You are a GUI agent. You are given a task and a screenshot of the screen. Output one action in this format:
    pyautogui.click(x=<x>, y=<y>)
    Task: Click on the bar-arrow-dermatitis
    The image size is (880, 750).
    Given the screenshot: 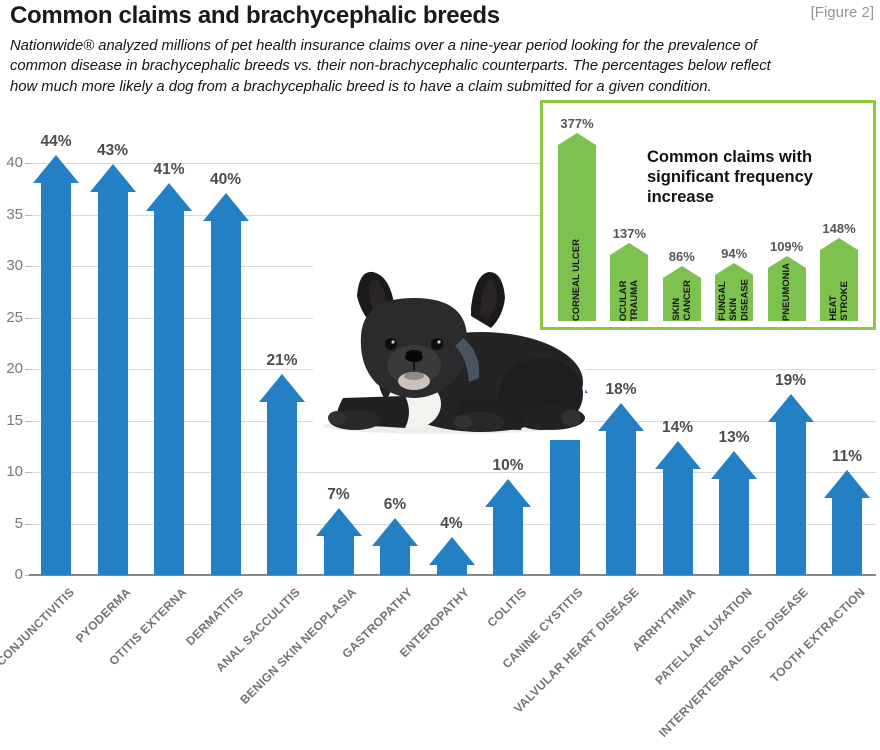 What is the action you would take?
    pyautogui.click(x=225, y=384)
    